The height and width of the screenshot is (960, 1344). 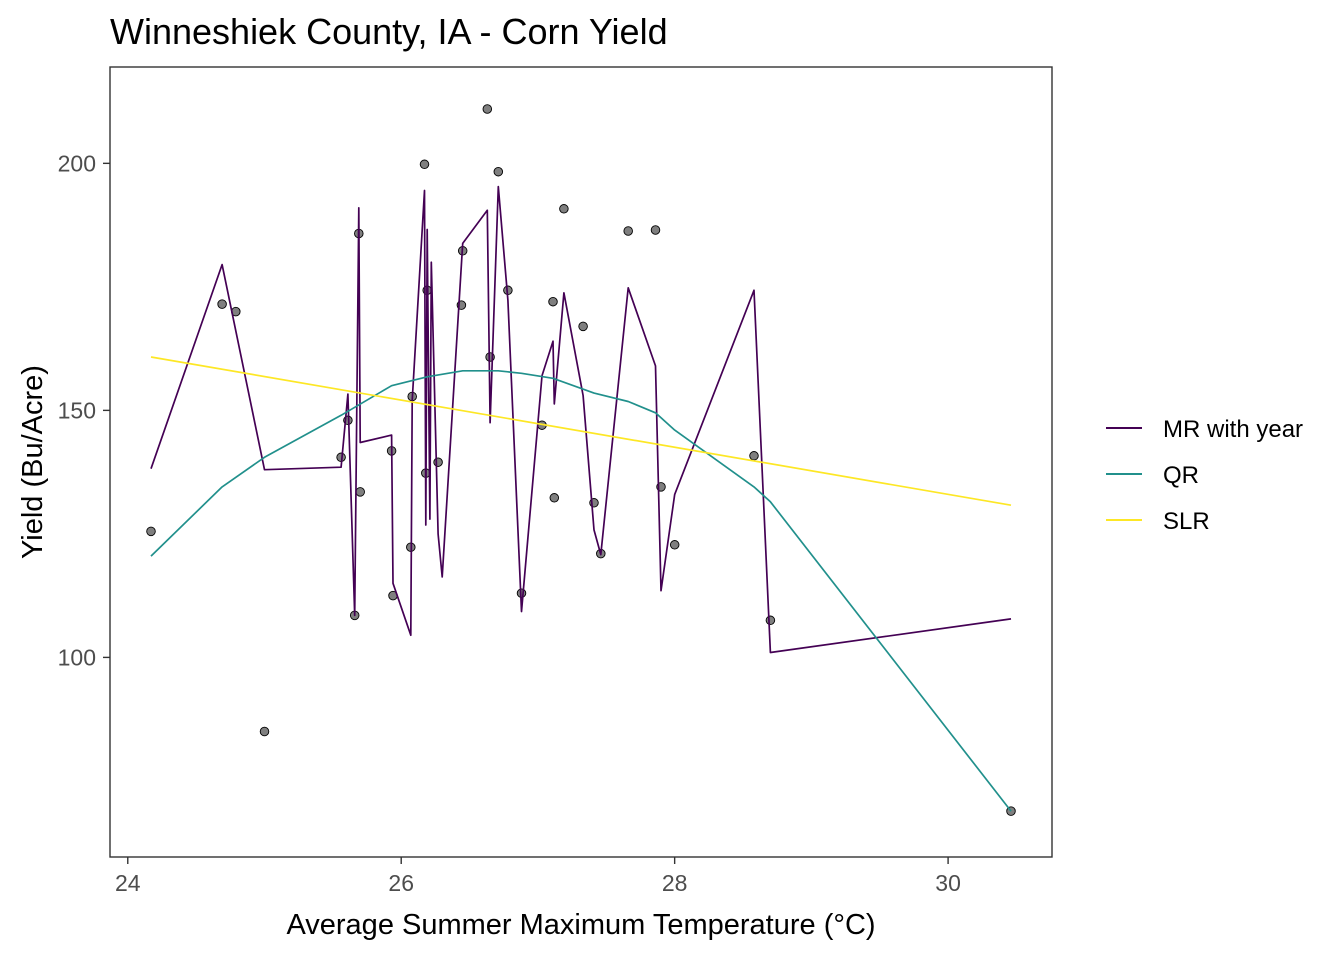 What do you see at coordinates (581, 431) in the screenshot?
I see `series-line-slr` at bounding box center [581, 431].